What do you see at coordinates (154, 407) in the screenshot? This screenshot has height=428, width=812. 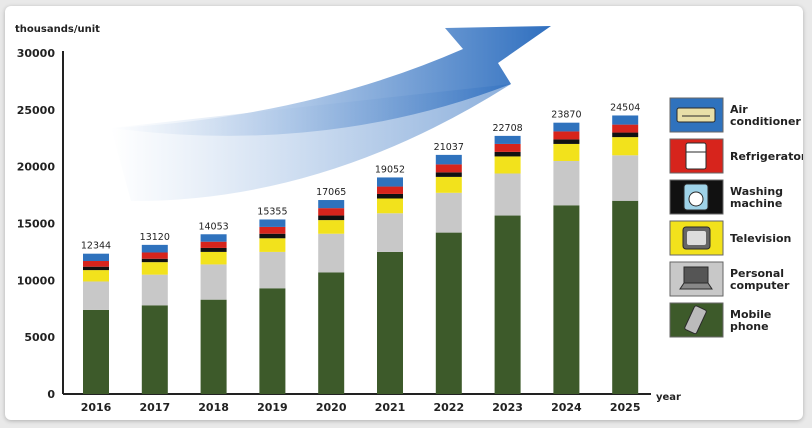 I see `x-tick-label: 2017` at bounding box center [154, 407].